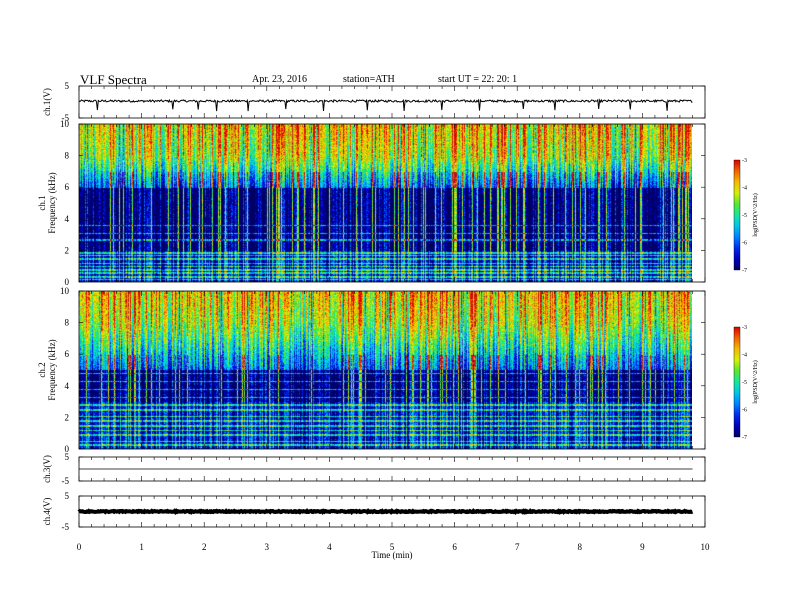 This screenshot has width=792, height=612. Describe the element at coordinates (141, 547) in the screenshot. I see `x-tick-label: 1` at that location.